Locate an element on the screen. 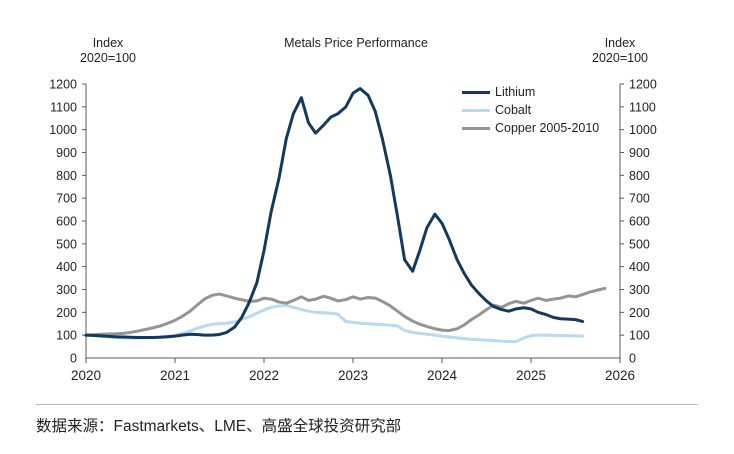  legend-item-lithium: Lithium is located at coordinates (530, 92).